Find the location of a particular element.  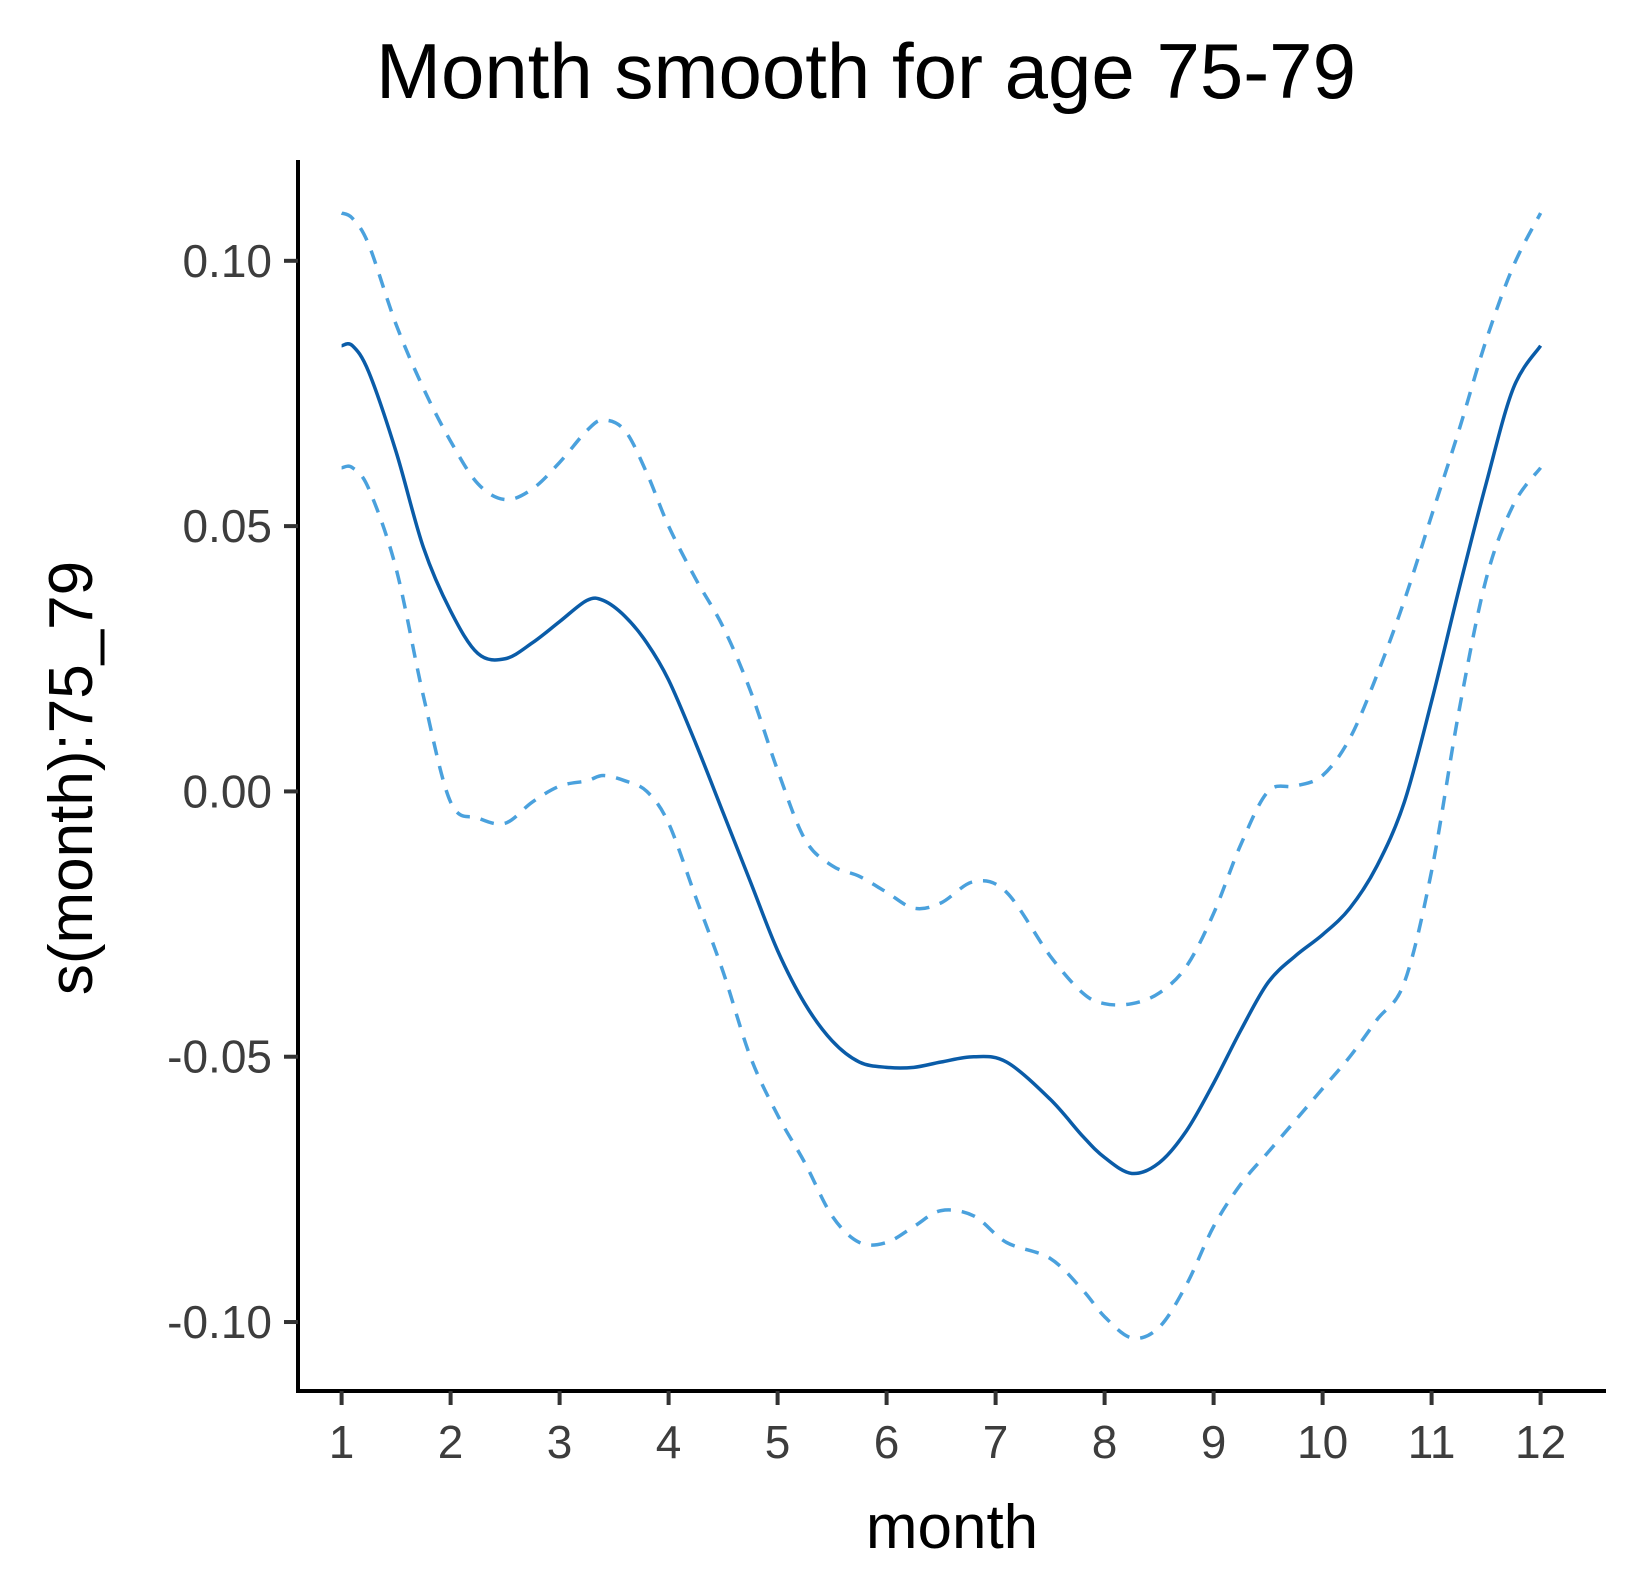

x-tick-label: 7 is located at coordinates (996, 1442).